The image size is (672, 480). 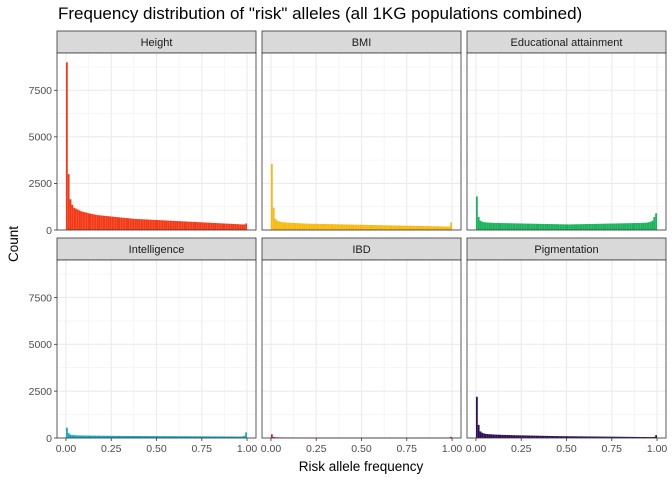 I want to click on x-tick-label: 1.00, so click(x=247, y=449).